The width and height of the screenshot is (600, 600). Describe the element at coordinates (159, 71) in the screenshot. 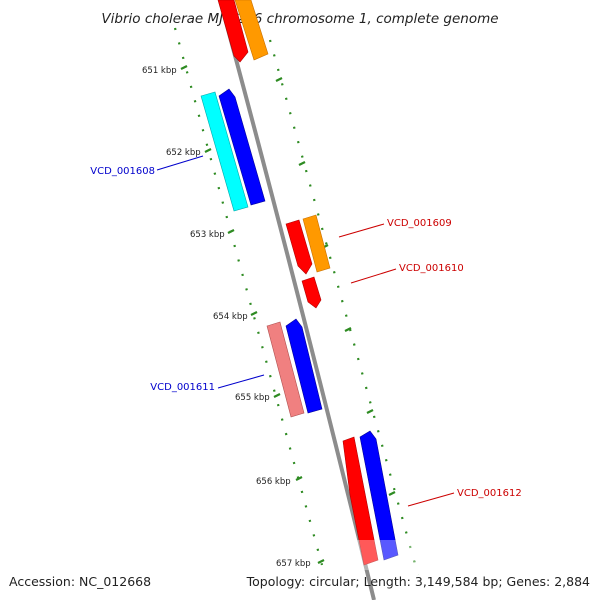

I see `tick-label-651: 651 kbp` at that location.